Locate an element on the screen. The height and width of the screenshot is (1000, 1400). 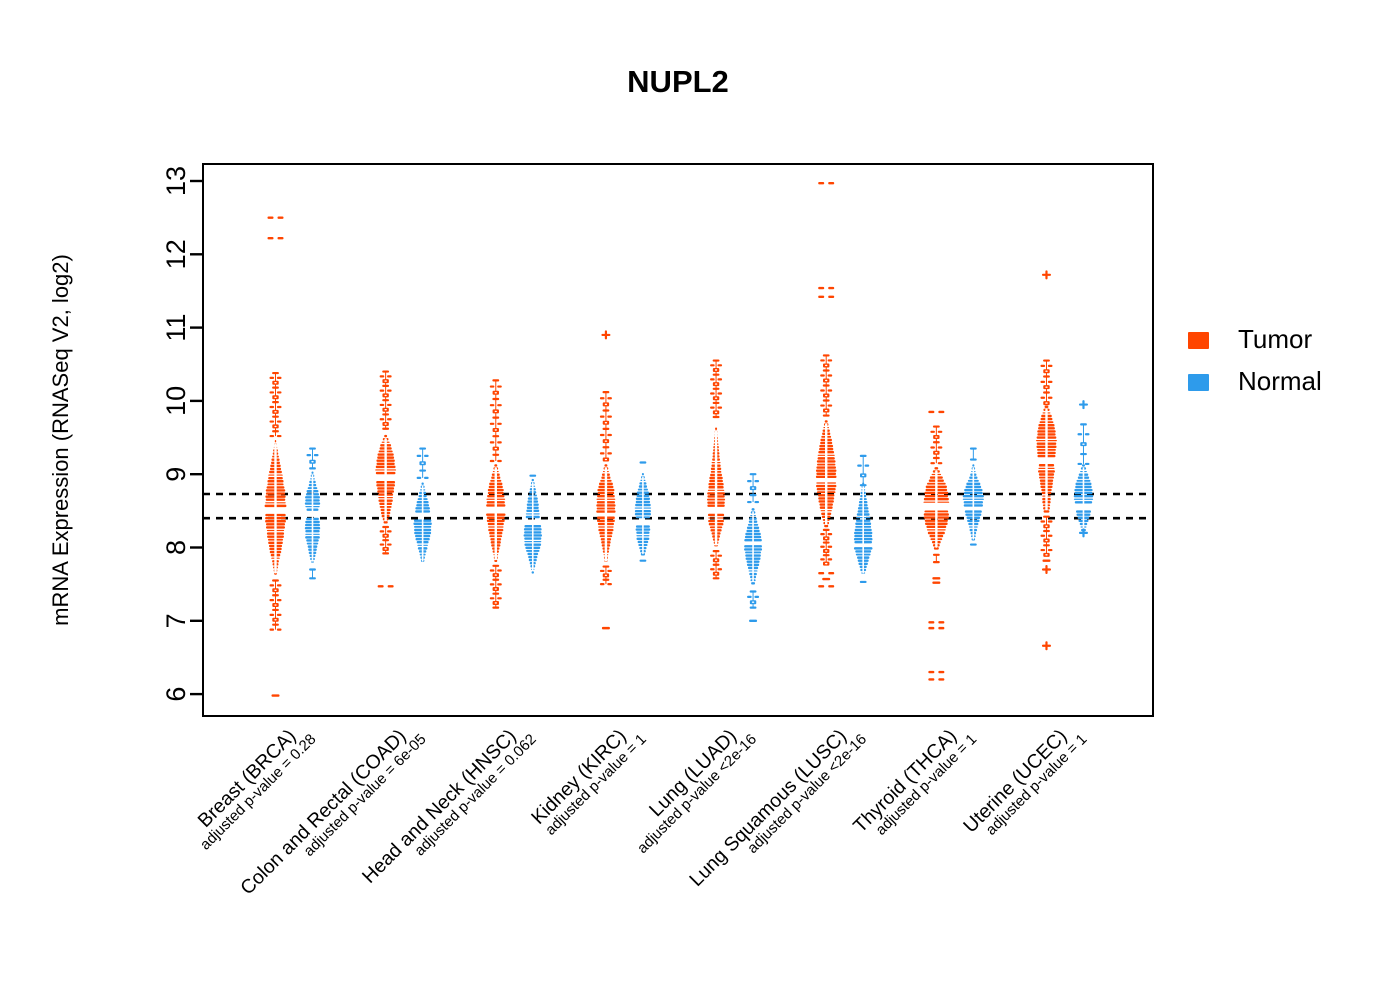
violin-thca-normal is located at coordinates (973, 496).